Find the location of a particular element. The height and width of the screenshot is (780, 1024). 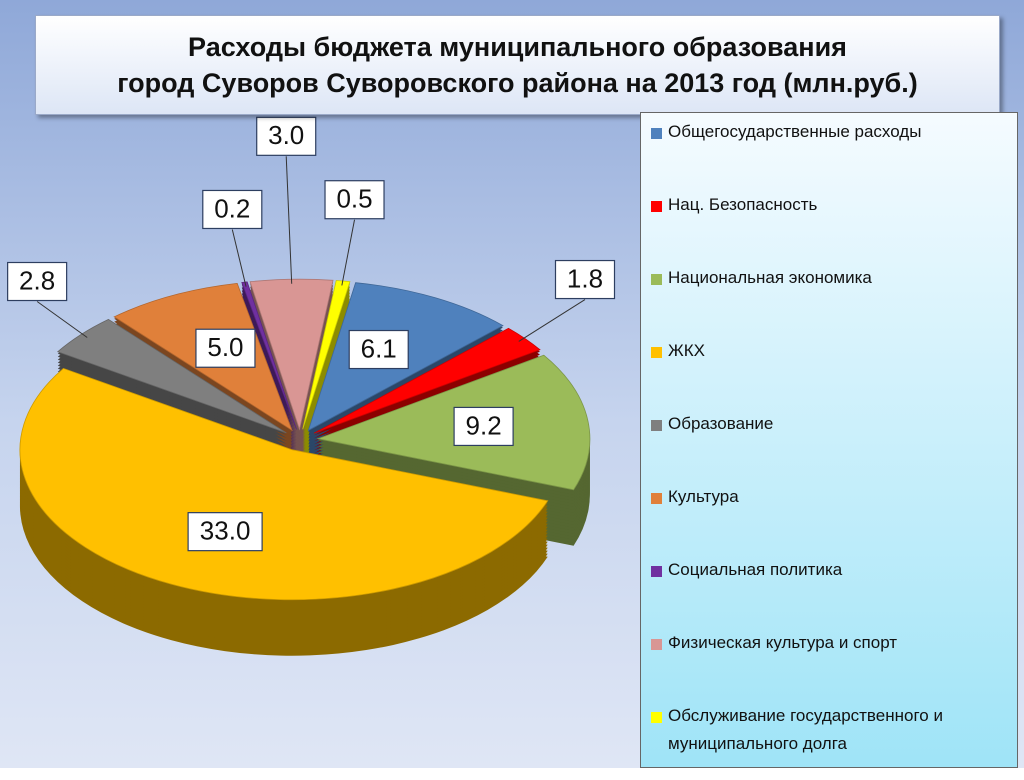

legend-item: Национальная экономика is located at coordinates (829, 305).